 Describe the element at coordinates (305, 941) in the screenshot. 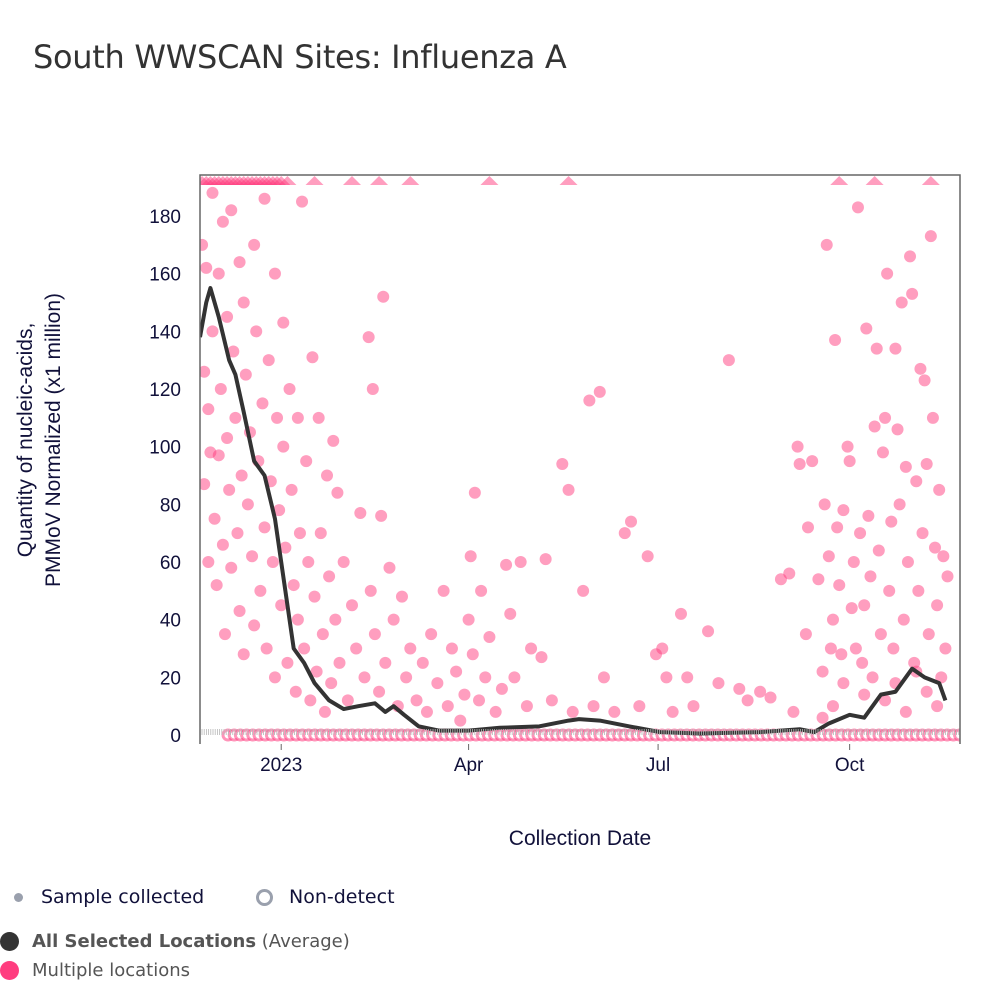

I see `legend-average-suffix: (Average)` at that location.